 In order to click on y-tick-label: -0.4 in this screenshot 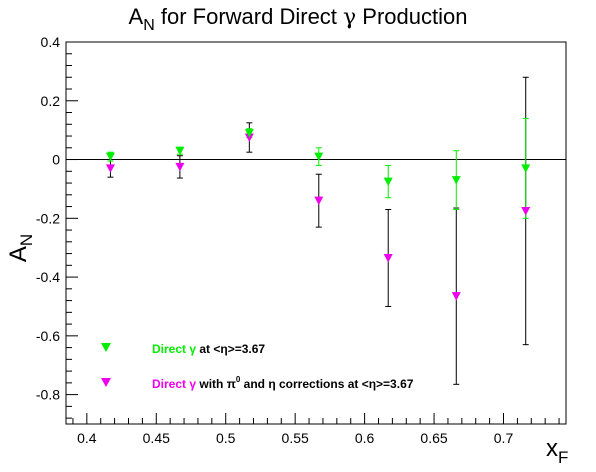, I will do `click(48, 277)`.